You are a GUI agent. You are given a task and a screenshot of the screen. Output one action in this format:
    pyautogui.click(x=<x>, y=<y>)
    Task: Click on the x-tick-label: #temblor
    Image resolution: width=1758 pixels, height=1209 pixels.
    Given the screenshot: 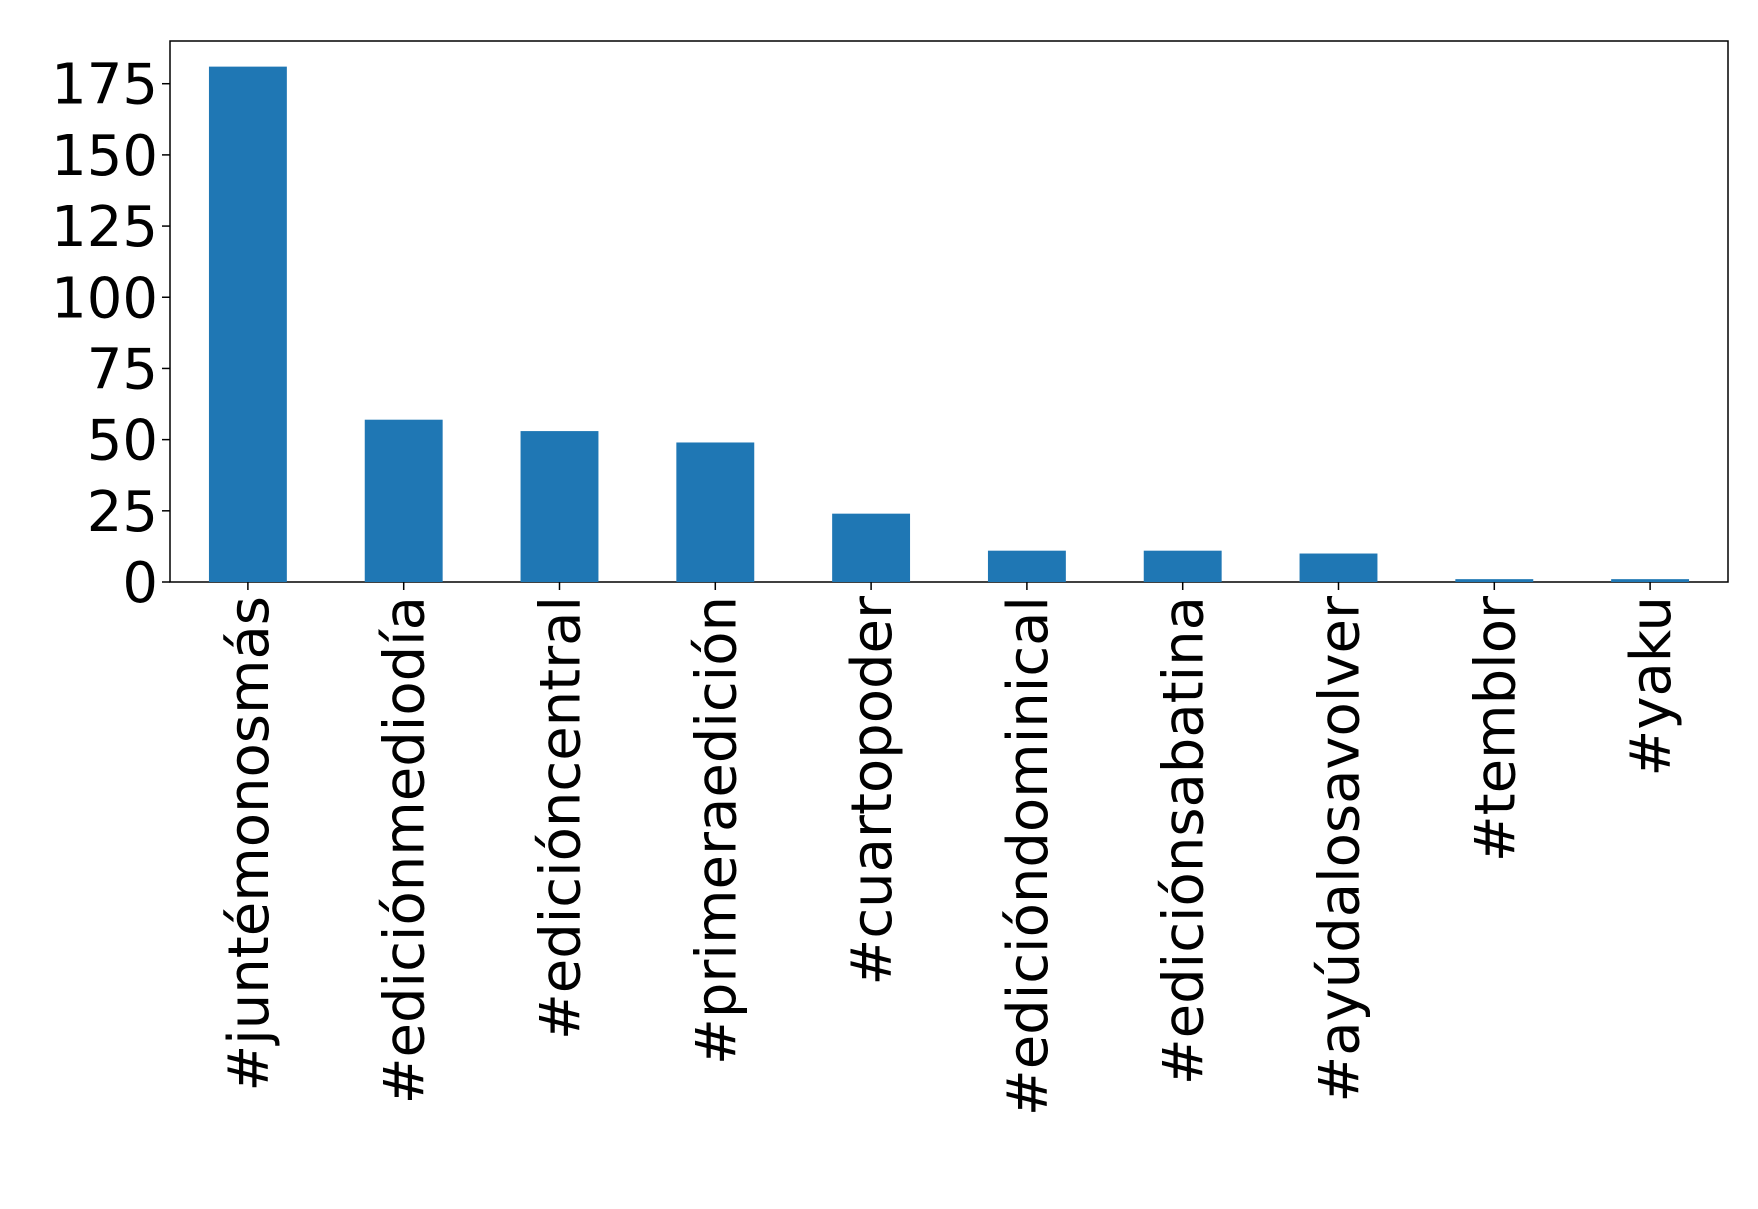 What is the action you would take?
    pyautogui.click(x=1495, y=728)
    